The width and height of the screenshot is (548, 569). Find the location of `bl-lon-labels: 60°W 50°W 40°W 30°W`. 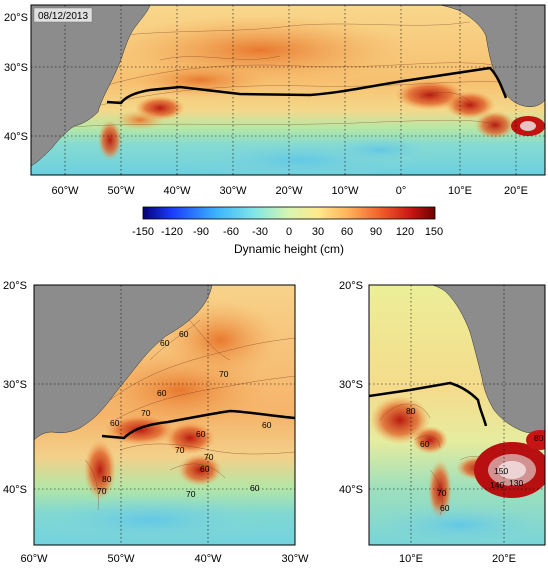

bl-lon-labels: 60°W 50°W 40°W 30°W is located at coordinates (164, 559).